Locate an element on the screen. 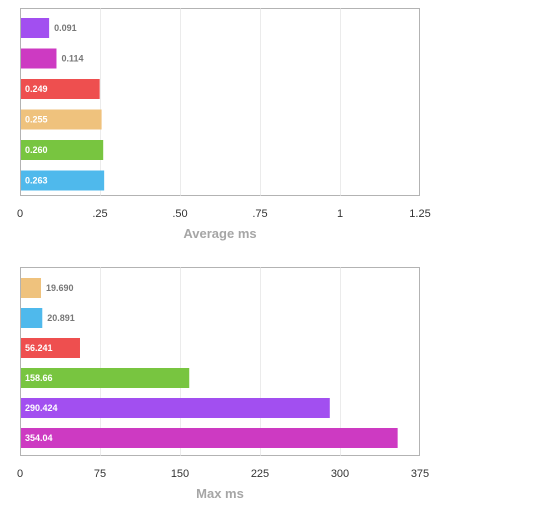 This screenshot has height=516, width=560. bars: 0.091 0.114 0.249 0.255 0.260 0.263 is located at coordinates (63, 104).